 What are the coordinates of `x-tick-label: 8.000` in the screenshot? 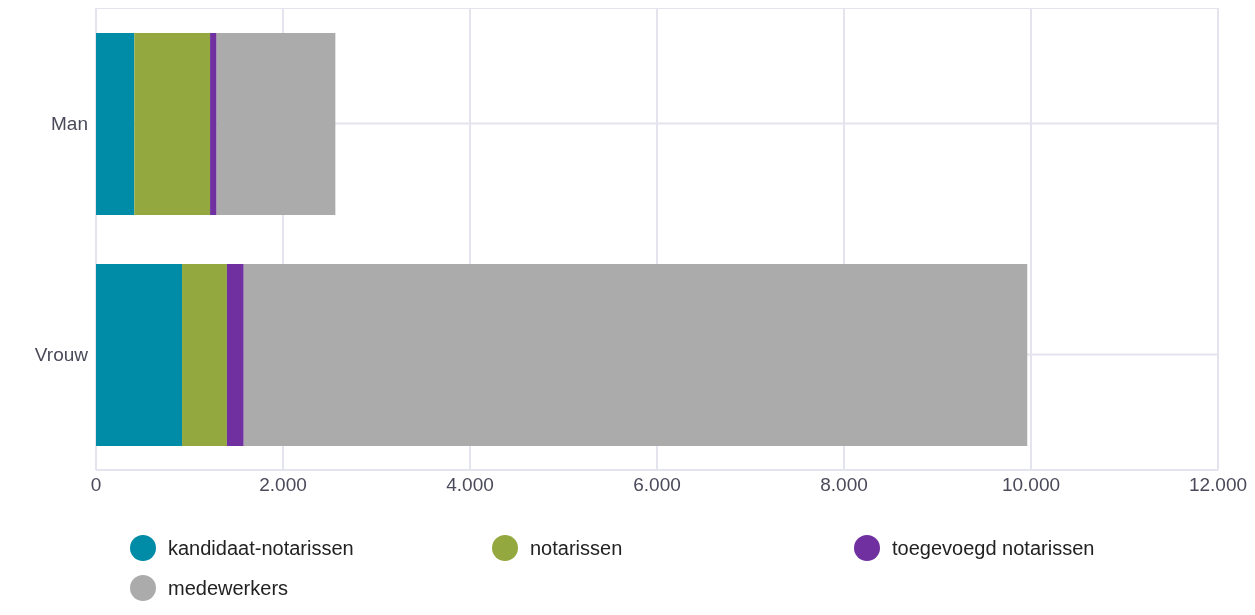 It's located at (844, 485).